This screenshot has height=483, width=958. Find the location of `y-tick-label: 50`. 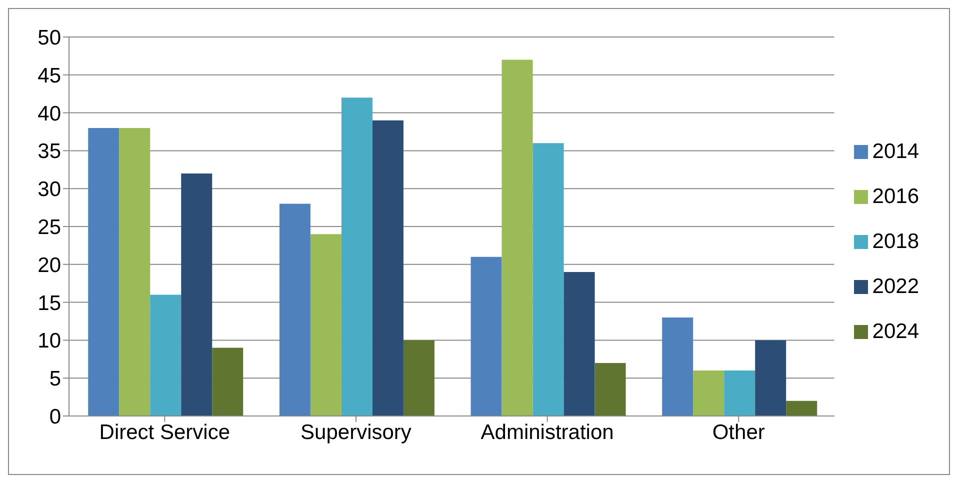

y-tick-label: 50 is located at coordinates (49, 38).